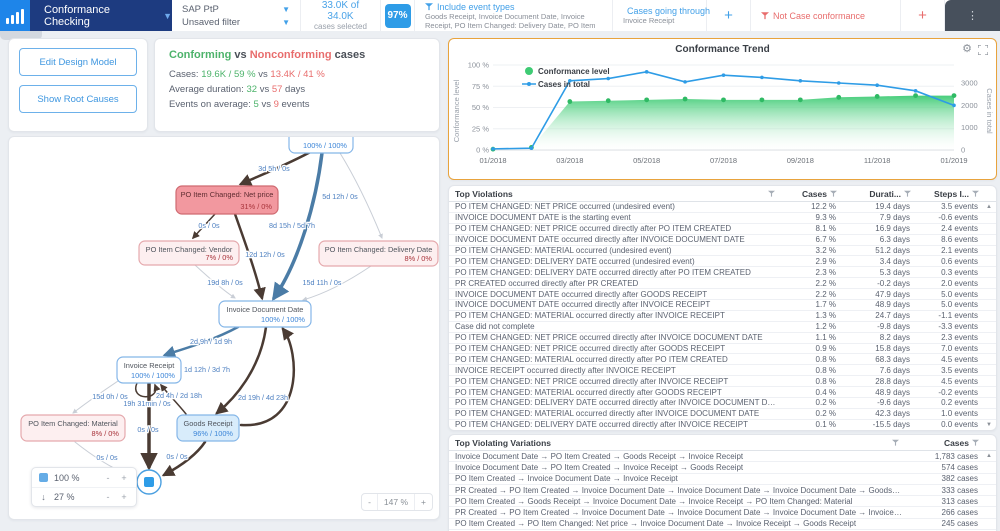 This screenshot has height=531, width=1000. Describe the element at coordinates (892, 316) in the screenshot. I see `row-value: 24.7 days` at that location.